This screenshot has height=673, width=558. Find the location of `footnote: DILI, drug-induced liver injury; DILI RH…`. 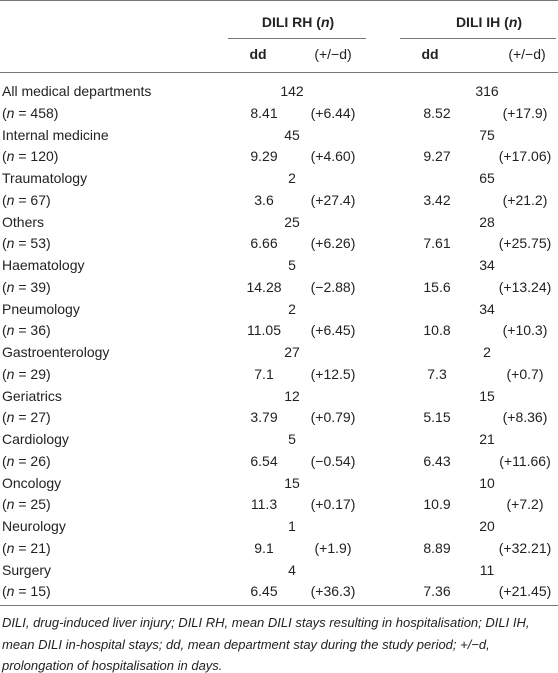

footnote: DILI, drug-induced liver injury; DILI RH… is located at coordinates (266, 644).